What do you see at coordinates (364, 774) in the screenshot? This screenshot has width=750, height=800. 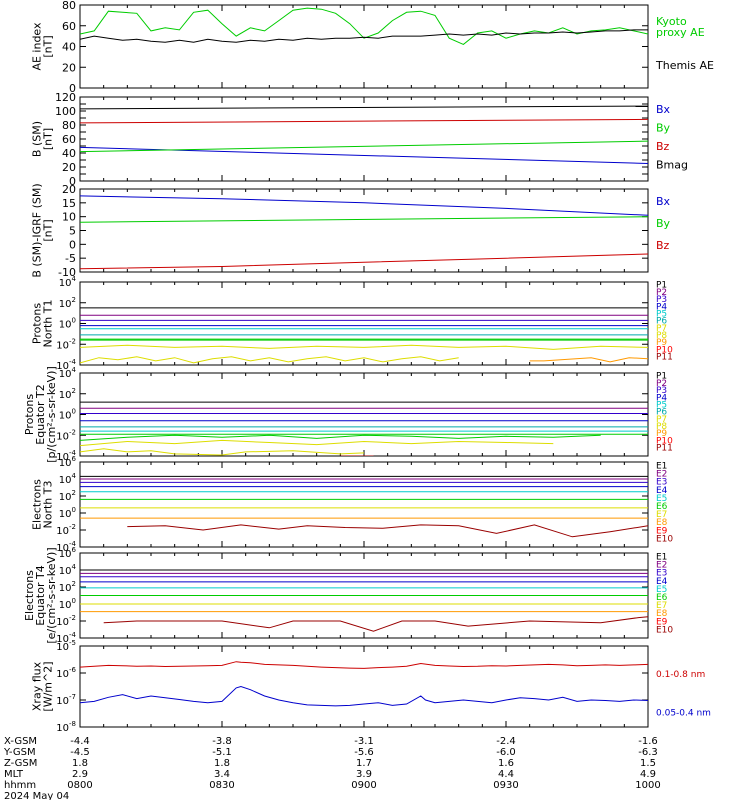 I see `ephemeris-value: 3.9` at bounding box center [364, 774].